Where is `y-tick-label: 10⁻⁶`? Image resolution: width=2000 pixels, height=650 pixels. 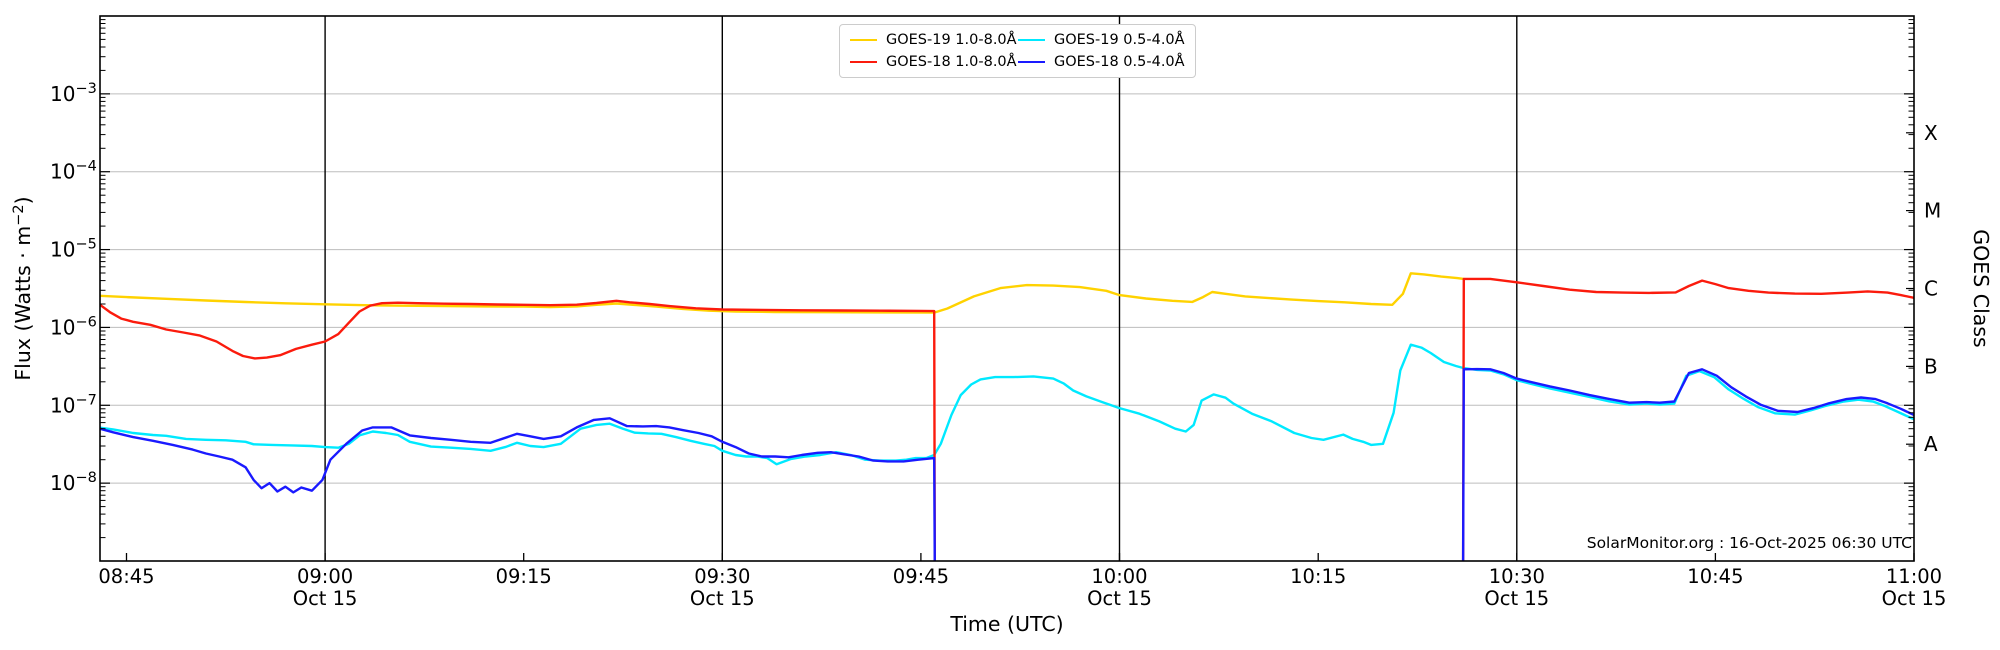
y-tick-label: 10⁻⁶ is located at coordinates (73, 326).